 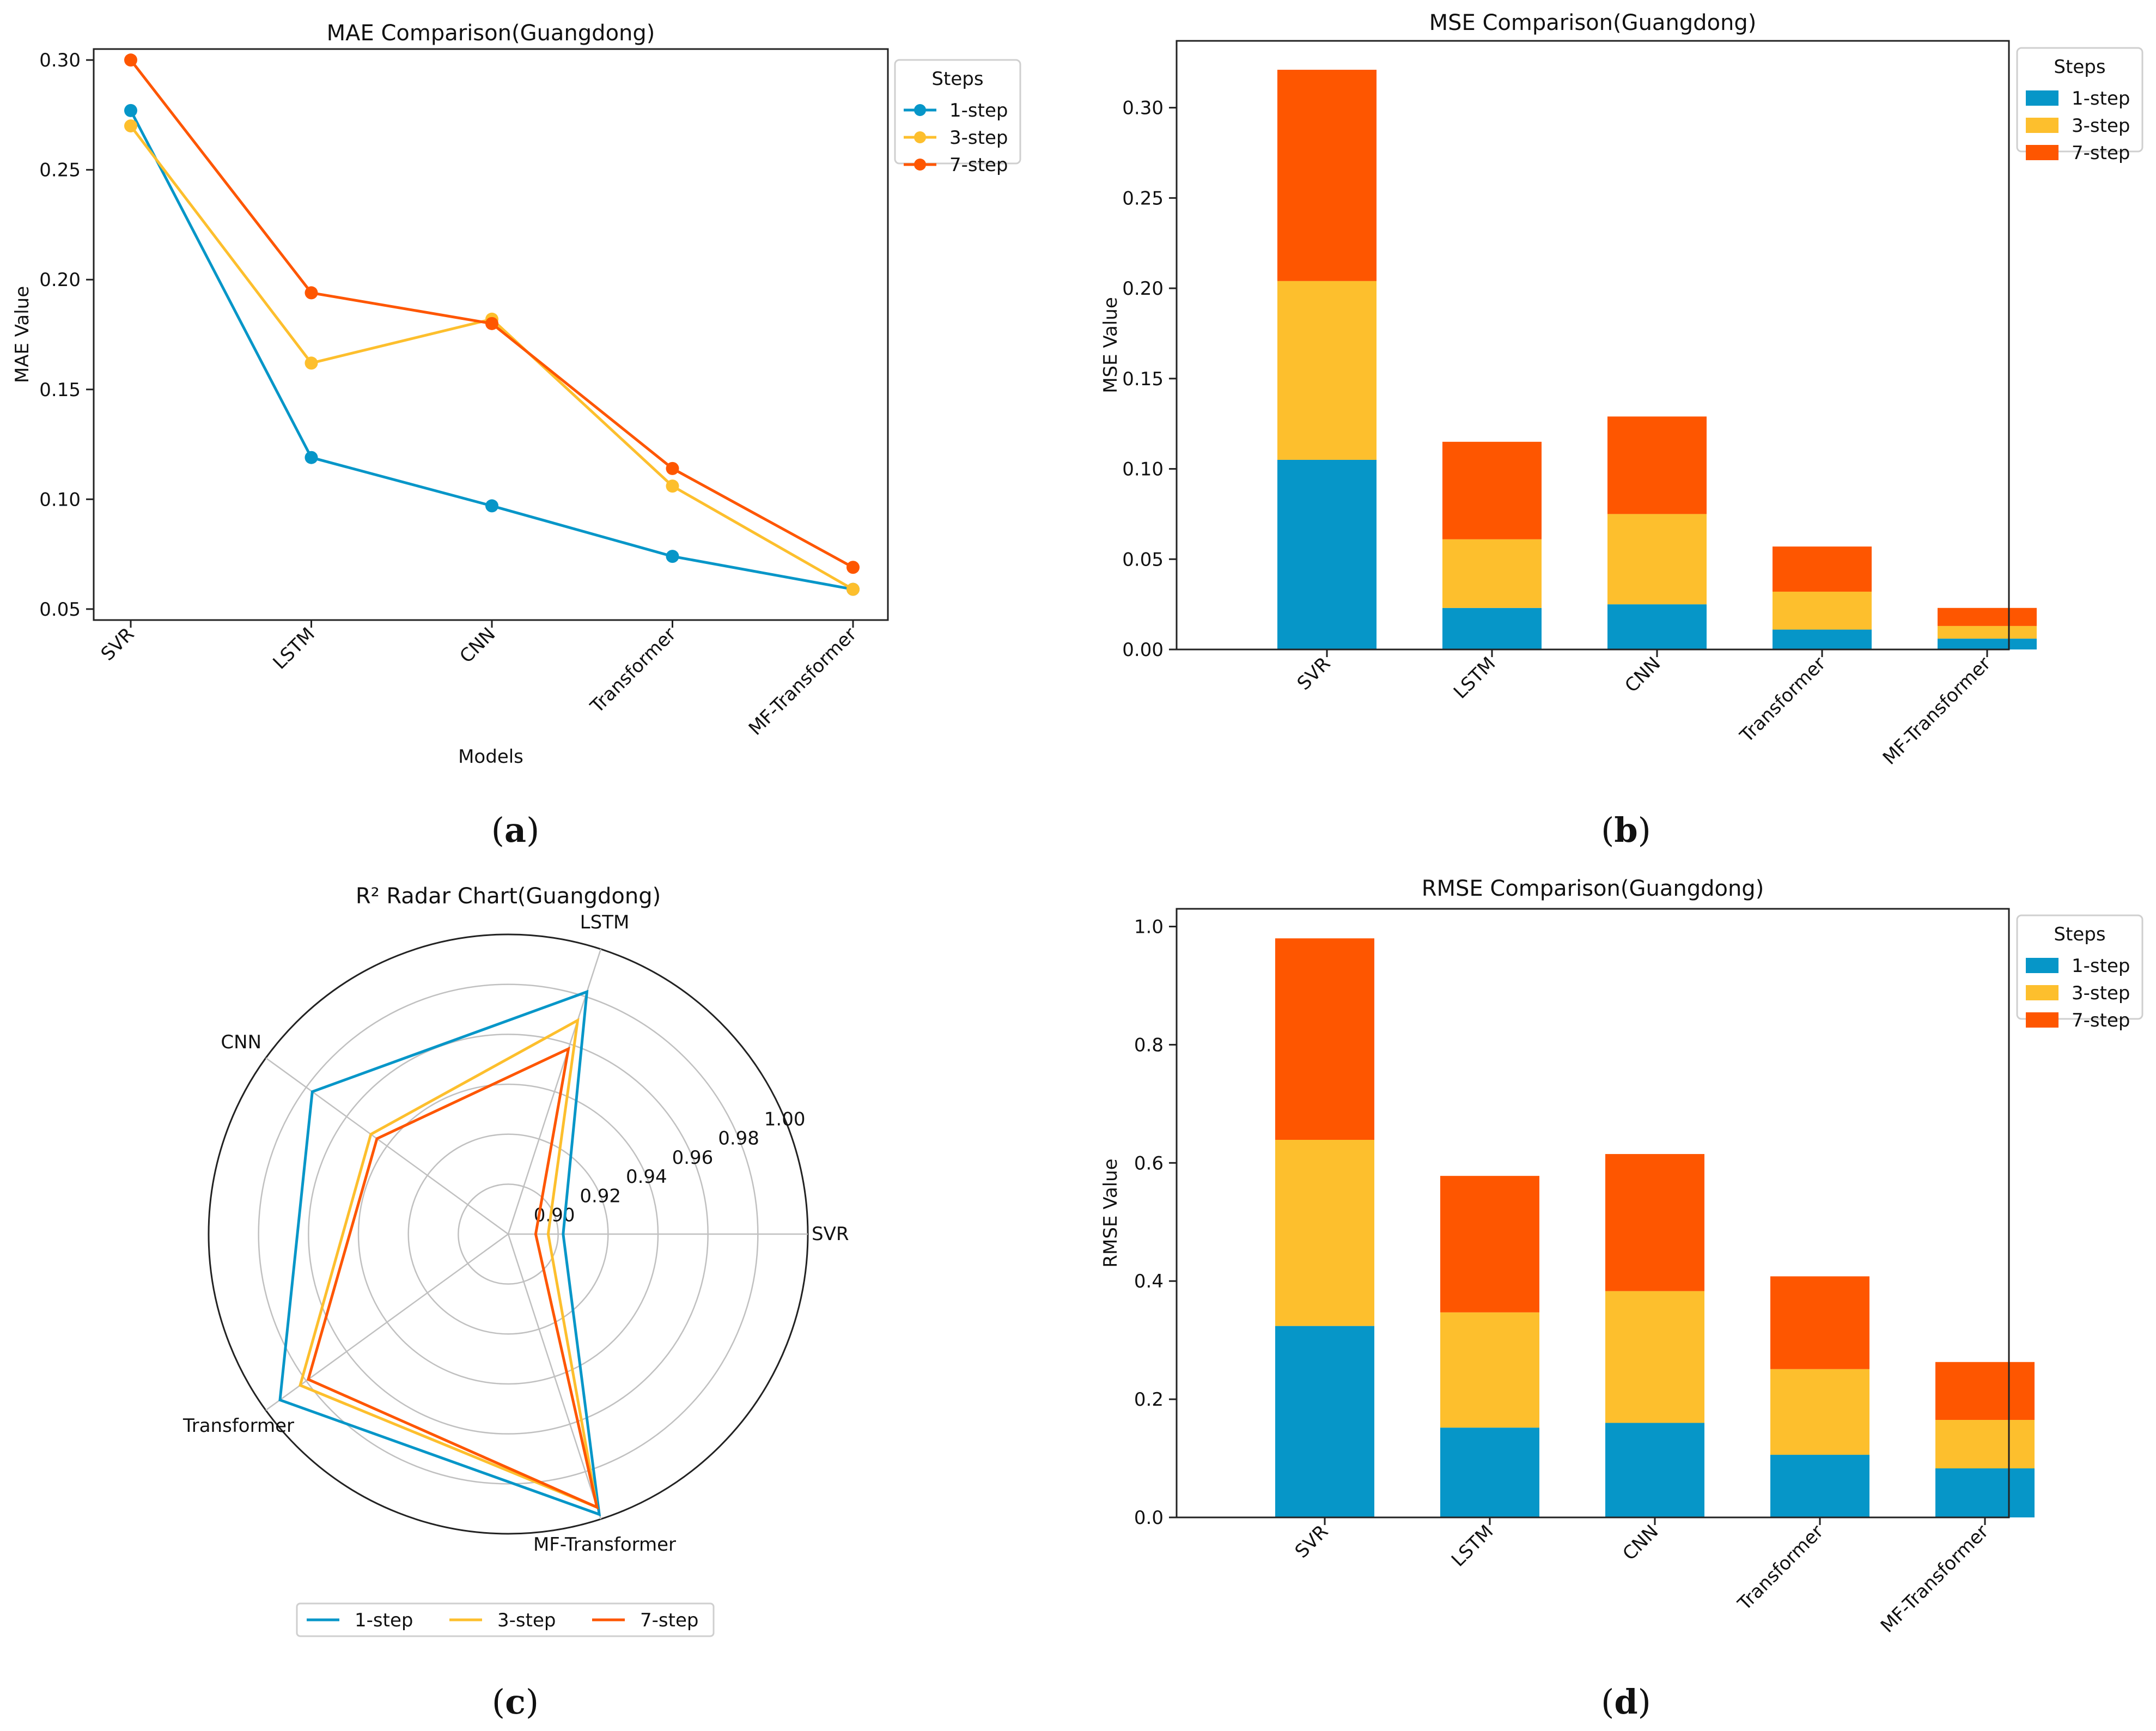 I want to click on mae-xlabel: Models, so click(x=490, y=757).